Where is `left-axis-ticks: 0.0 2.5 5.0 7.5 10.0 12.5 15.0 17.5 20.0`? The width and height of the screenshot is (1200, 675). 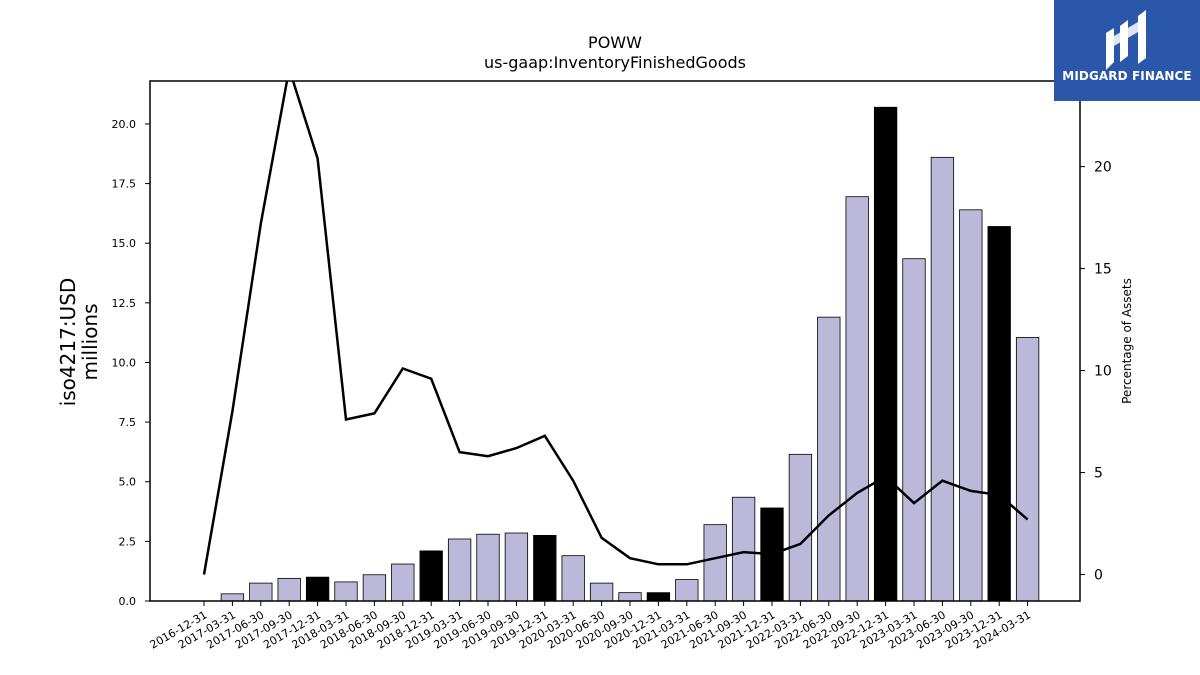 left-axis-ticks: 0.0 2.5 5.0 7.5 10.0 12.5 15.0 17.5 20.0 is located at coordinates (131, 363).